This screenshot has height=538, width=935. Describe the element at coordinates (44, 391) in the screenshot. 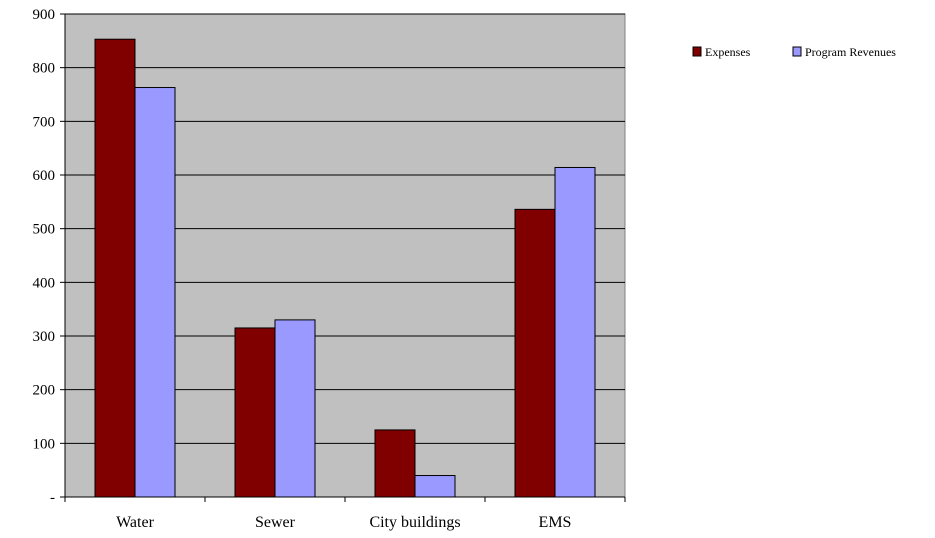

I see `y-tick-label: 200` at that location.